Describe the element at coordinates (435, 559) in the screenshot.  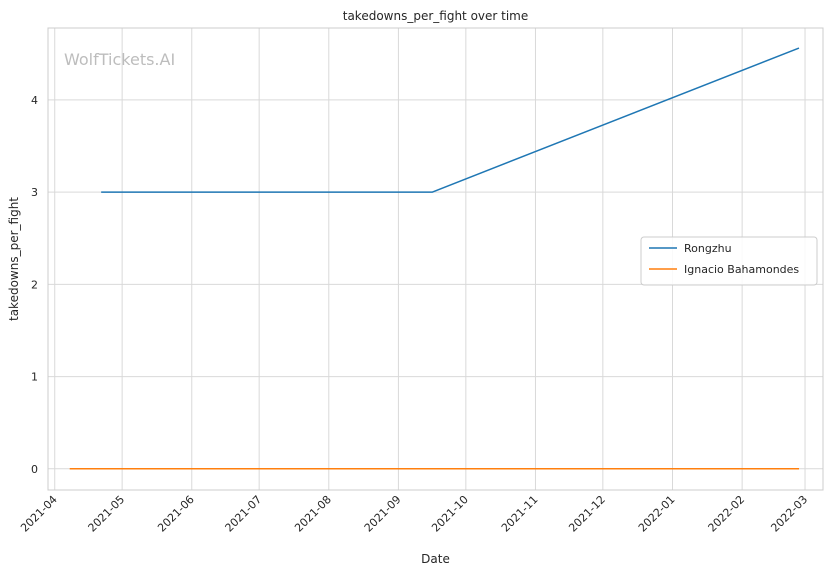
I see `x-axis-label: Date` at that location.